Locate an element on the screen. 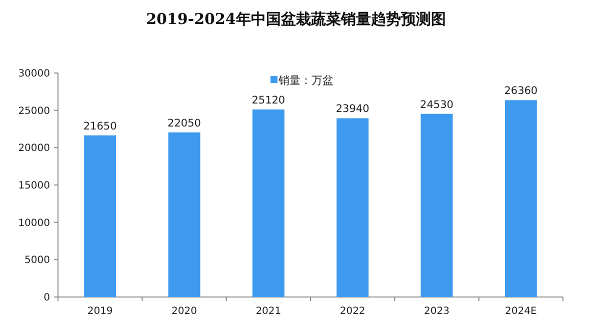 The image size is (592, 322). y-tick-label: 5000 is located at coordinates (37, 260).